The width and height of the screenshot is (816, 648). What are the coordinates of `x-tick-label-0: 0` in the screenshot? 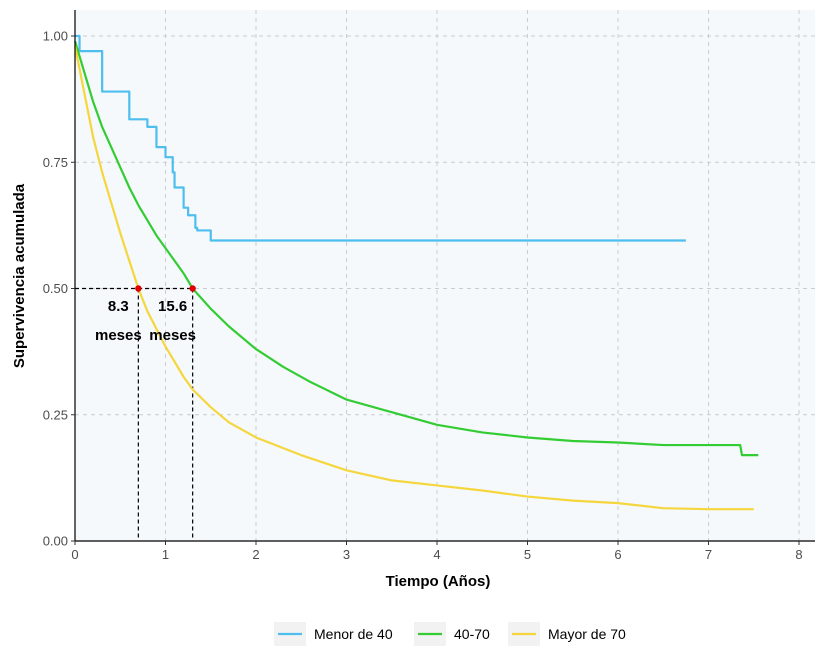 It's located at (74, 554).